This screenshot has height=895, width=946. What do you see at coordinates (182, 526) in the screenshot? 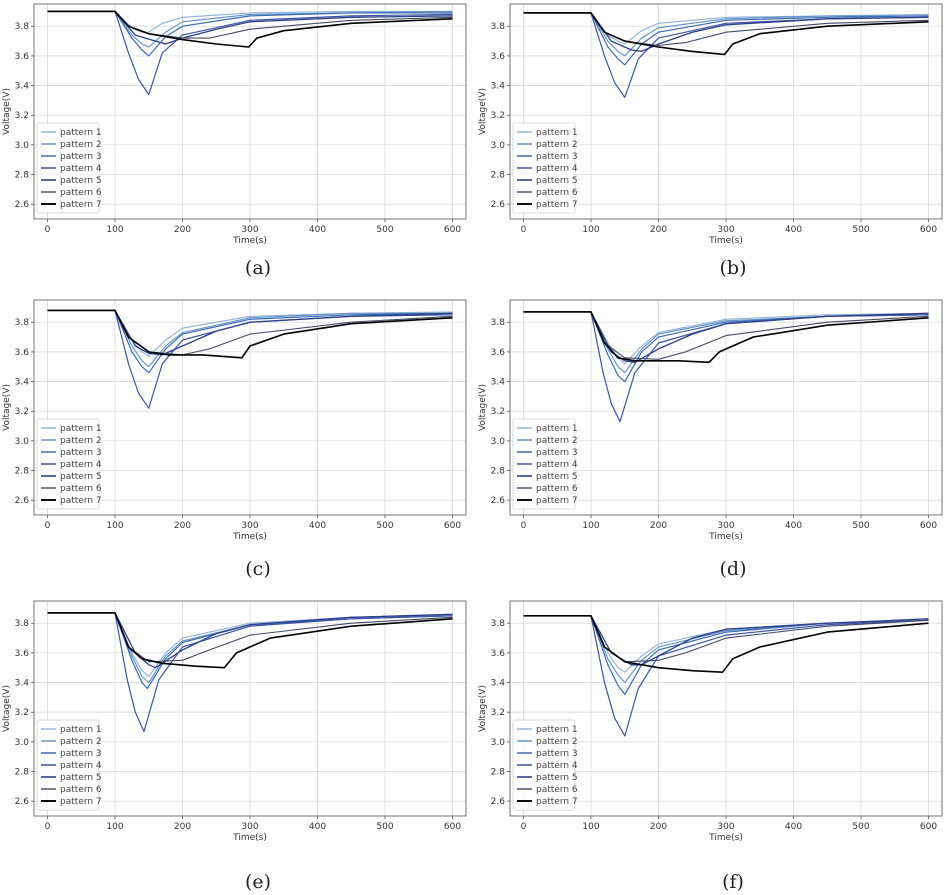
I see `x-tick-label: 200` at bounding box center [182, 526].